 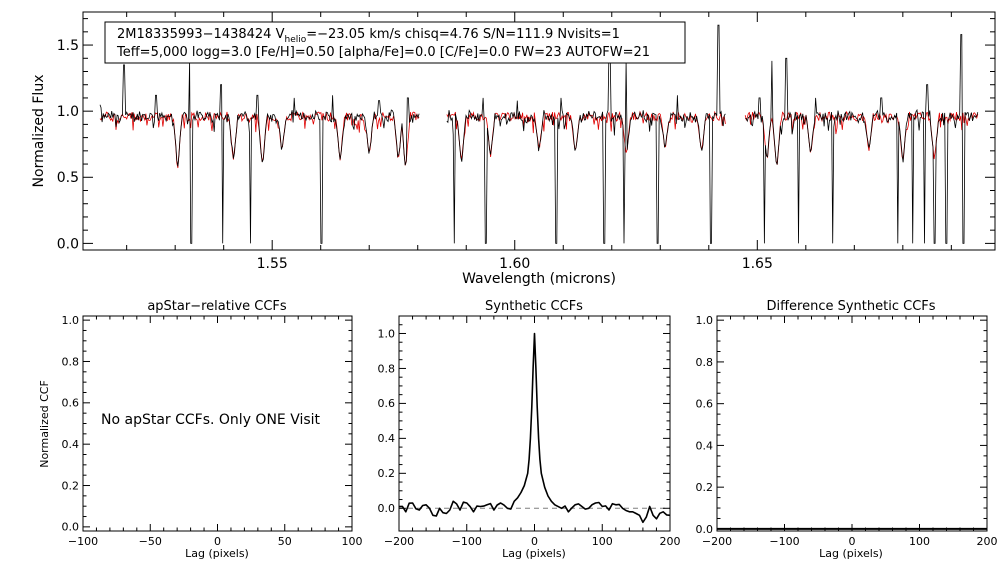 I want to click on spectrum-x-label: Wavelength (microns), so click(x=539, y=279).